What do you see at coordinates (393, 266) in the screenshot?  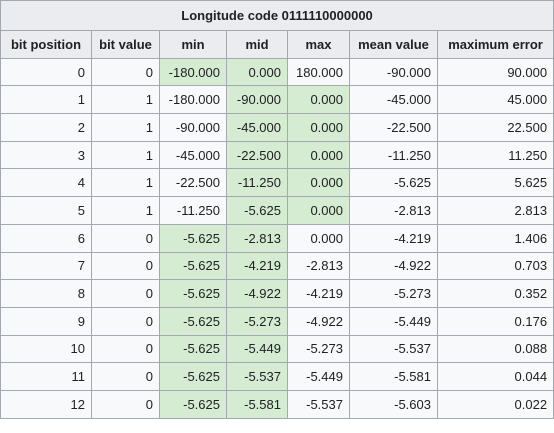 I see `mean-value-cell: -4.922` at bounding box center [393, 266].